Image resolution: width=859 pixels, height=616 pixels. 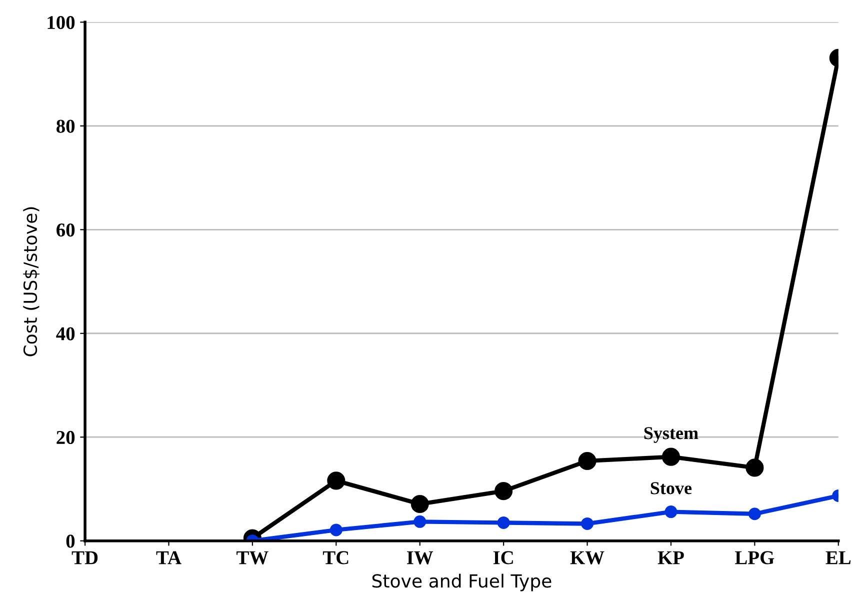 What do you see at coordinates (65, 437) in the screenshot?
I see `y-tick-label: 20` at bounding box center [65, 437].